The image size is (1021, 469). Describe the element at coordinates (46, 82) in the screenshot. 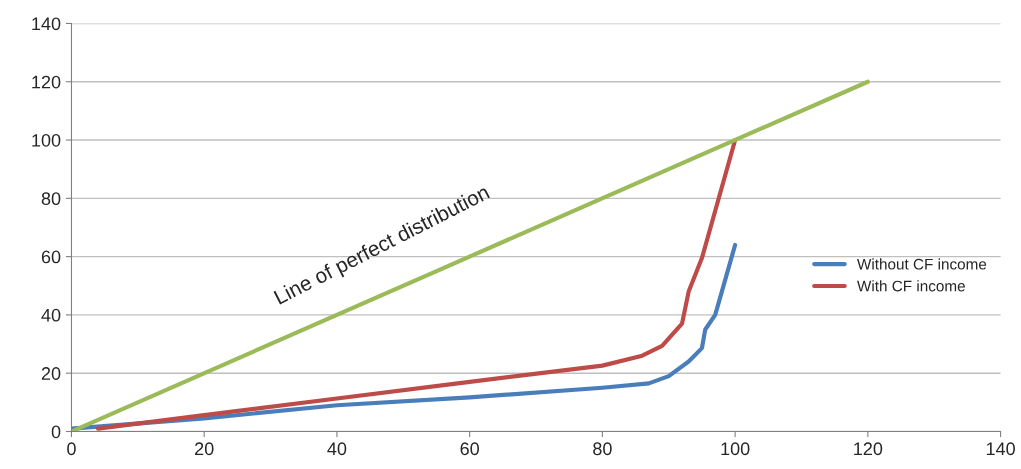

I see `y-tick-label: 120` at that location.